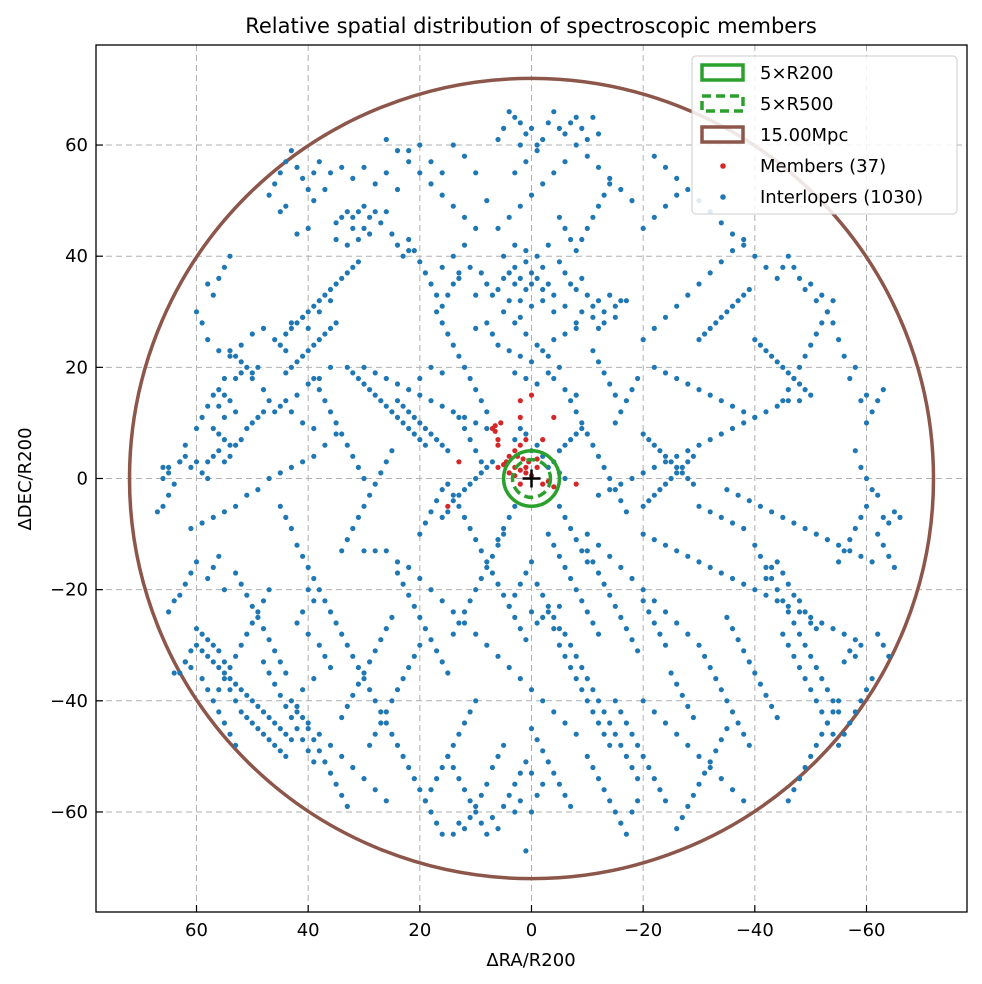 The height and width of the screenshot is (984, 982). I want to click on y-tick-label-5: 40, so click(76, 256).